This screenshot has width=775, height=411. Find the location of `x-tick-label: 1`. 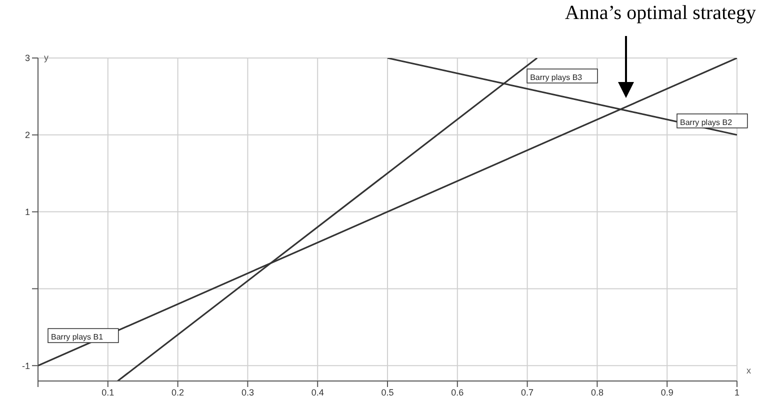

x-tick-label: 1 is located at coordinates (737, 392).